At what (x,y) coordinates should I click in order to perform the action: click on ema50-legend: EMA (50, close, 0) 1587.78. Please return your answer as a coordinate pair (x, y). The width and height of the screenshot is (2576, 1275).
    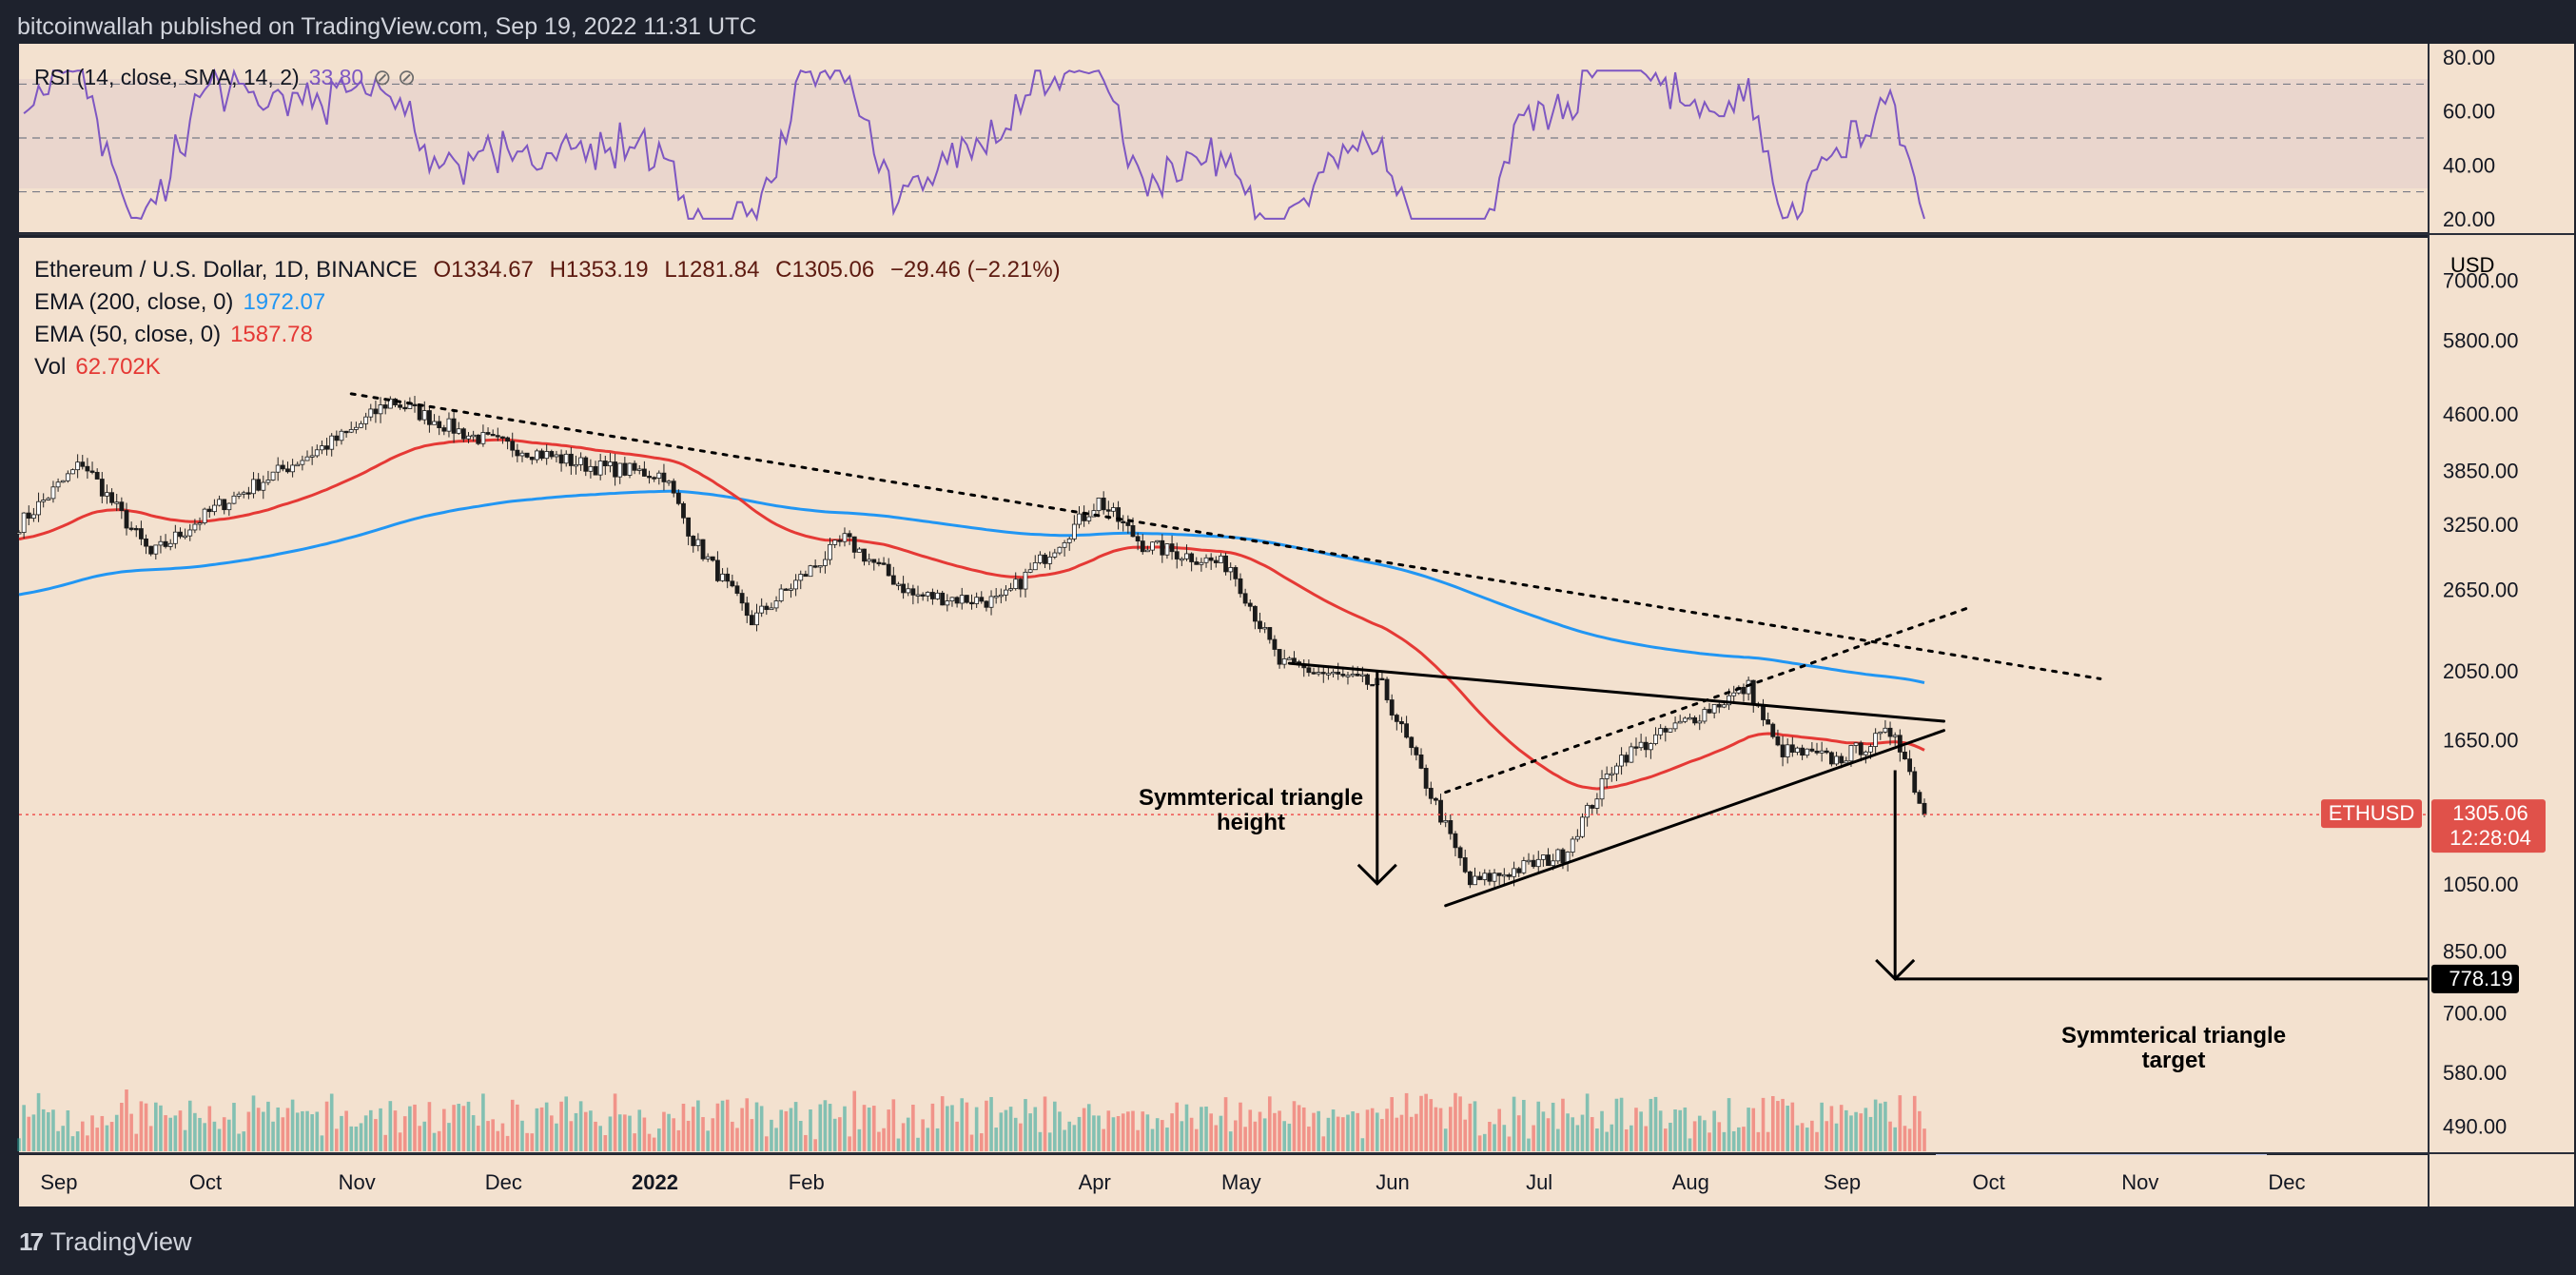
    Looking at the image, I should click on (178, 335).